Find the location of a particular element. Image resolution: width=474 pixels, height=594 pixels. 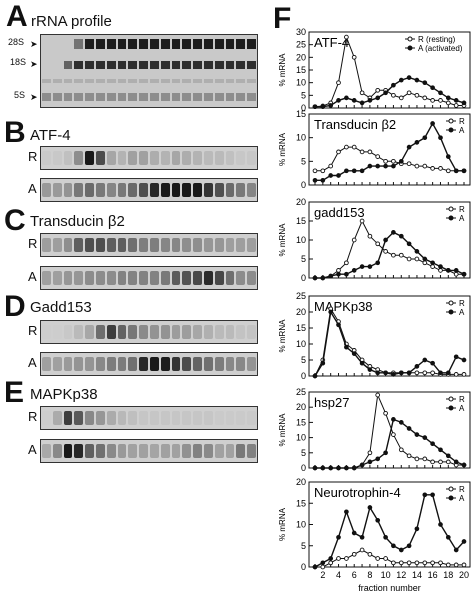

row-label-a-e: A is located at coordinates (32, 449).